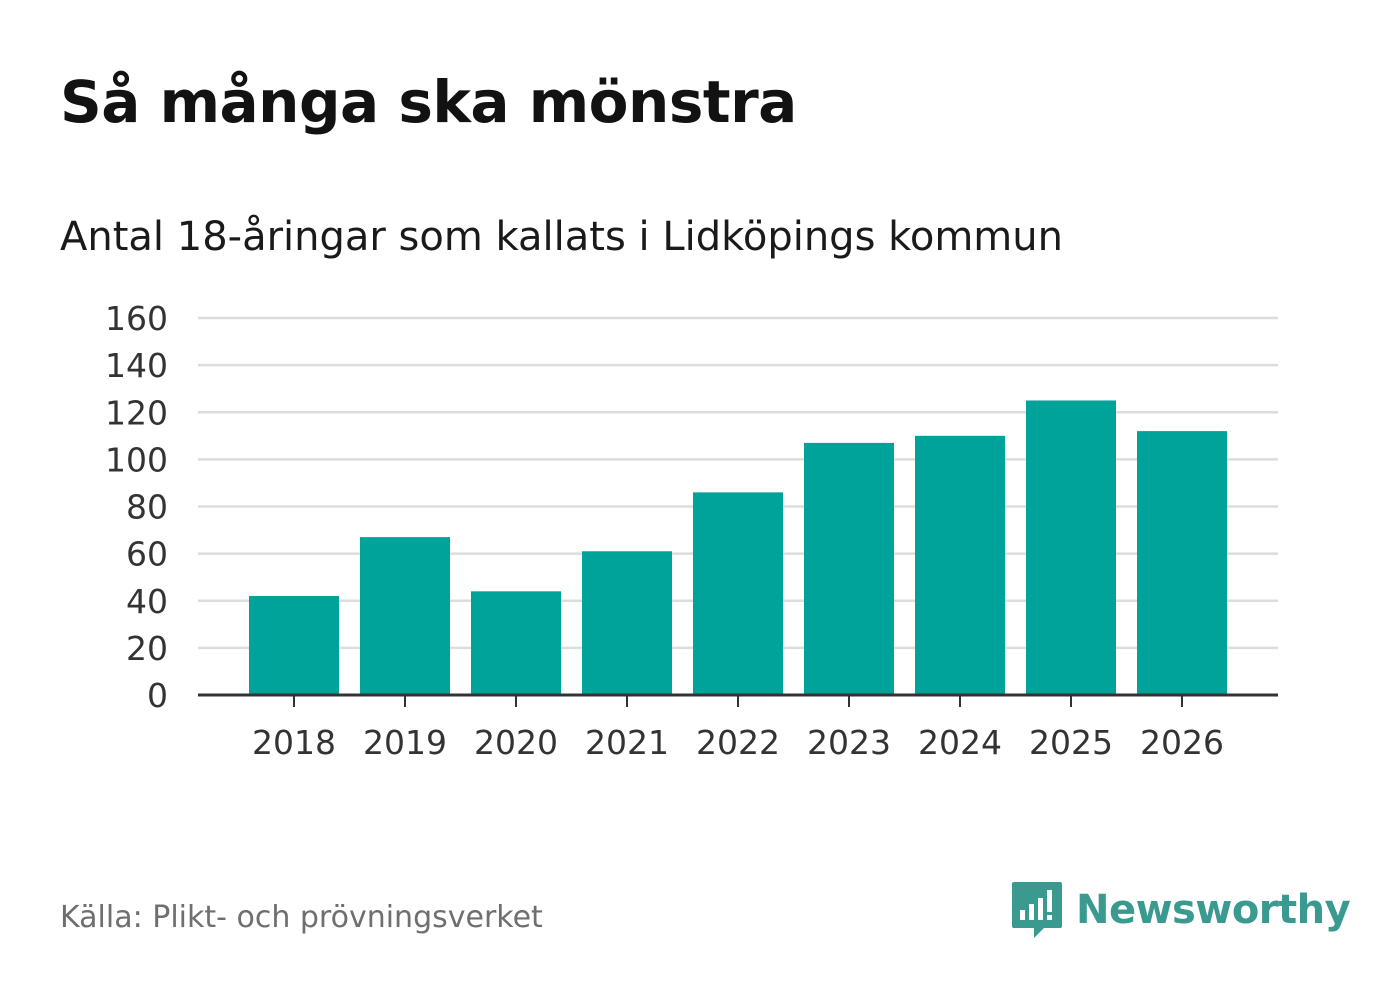 This screenshot has width=1382, height=999. What do you see at coordinates (136, 412) in the screenshot?
I see `y-tick-label-120: 120` at bounding box center [136, 412].